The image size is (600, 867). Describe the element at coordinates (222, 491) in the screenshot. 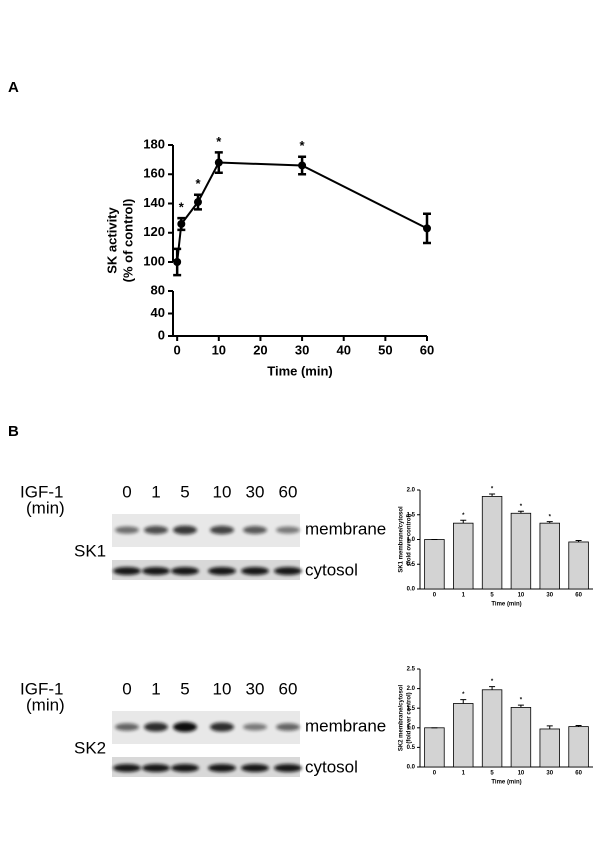

I see `lane-label: 10` at that location.